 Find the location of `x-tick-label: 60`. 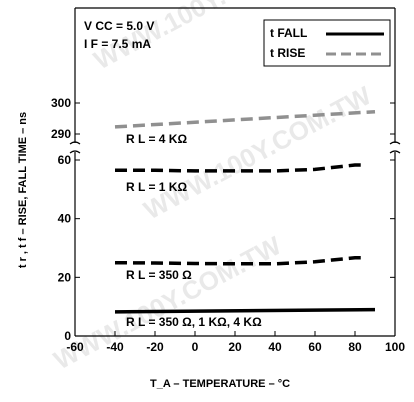

x-tick-label: 60 is located at coordinates (315, 347).